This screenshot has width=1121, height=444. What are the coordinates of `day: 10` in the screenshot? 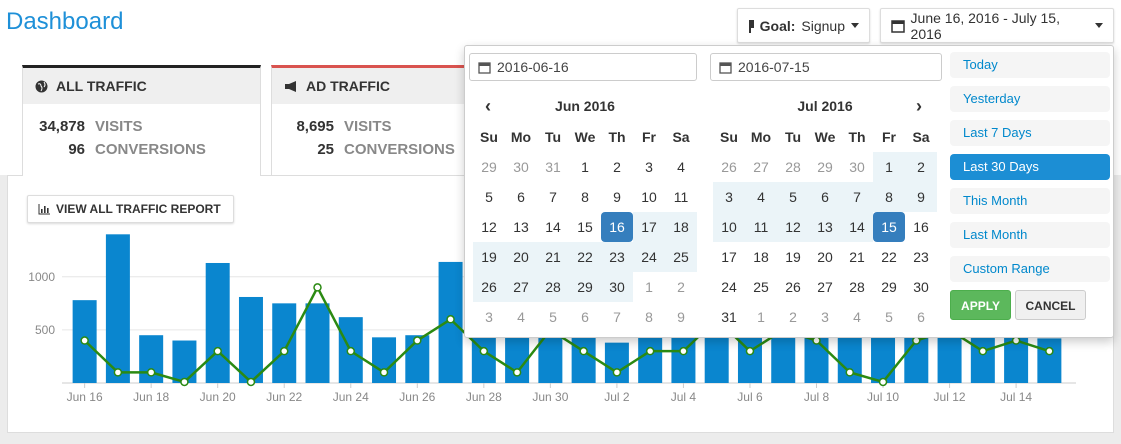 It's located at (649, 197).